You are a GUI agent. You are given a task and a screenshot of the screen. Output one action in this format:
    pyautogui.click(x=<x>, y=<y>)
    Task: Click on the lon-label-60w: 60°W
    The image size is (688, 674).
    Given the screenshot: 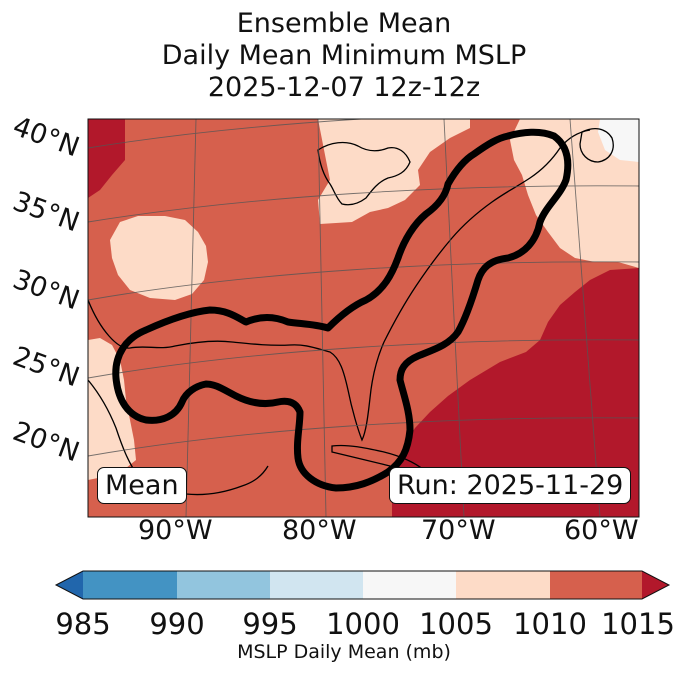 What is the action you would take?
    pyautogui.click(x=601, y=530)
    